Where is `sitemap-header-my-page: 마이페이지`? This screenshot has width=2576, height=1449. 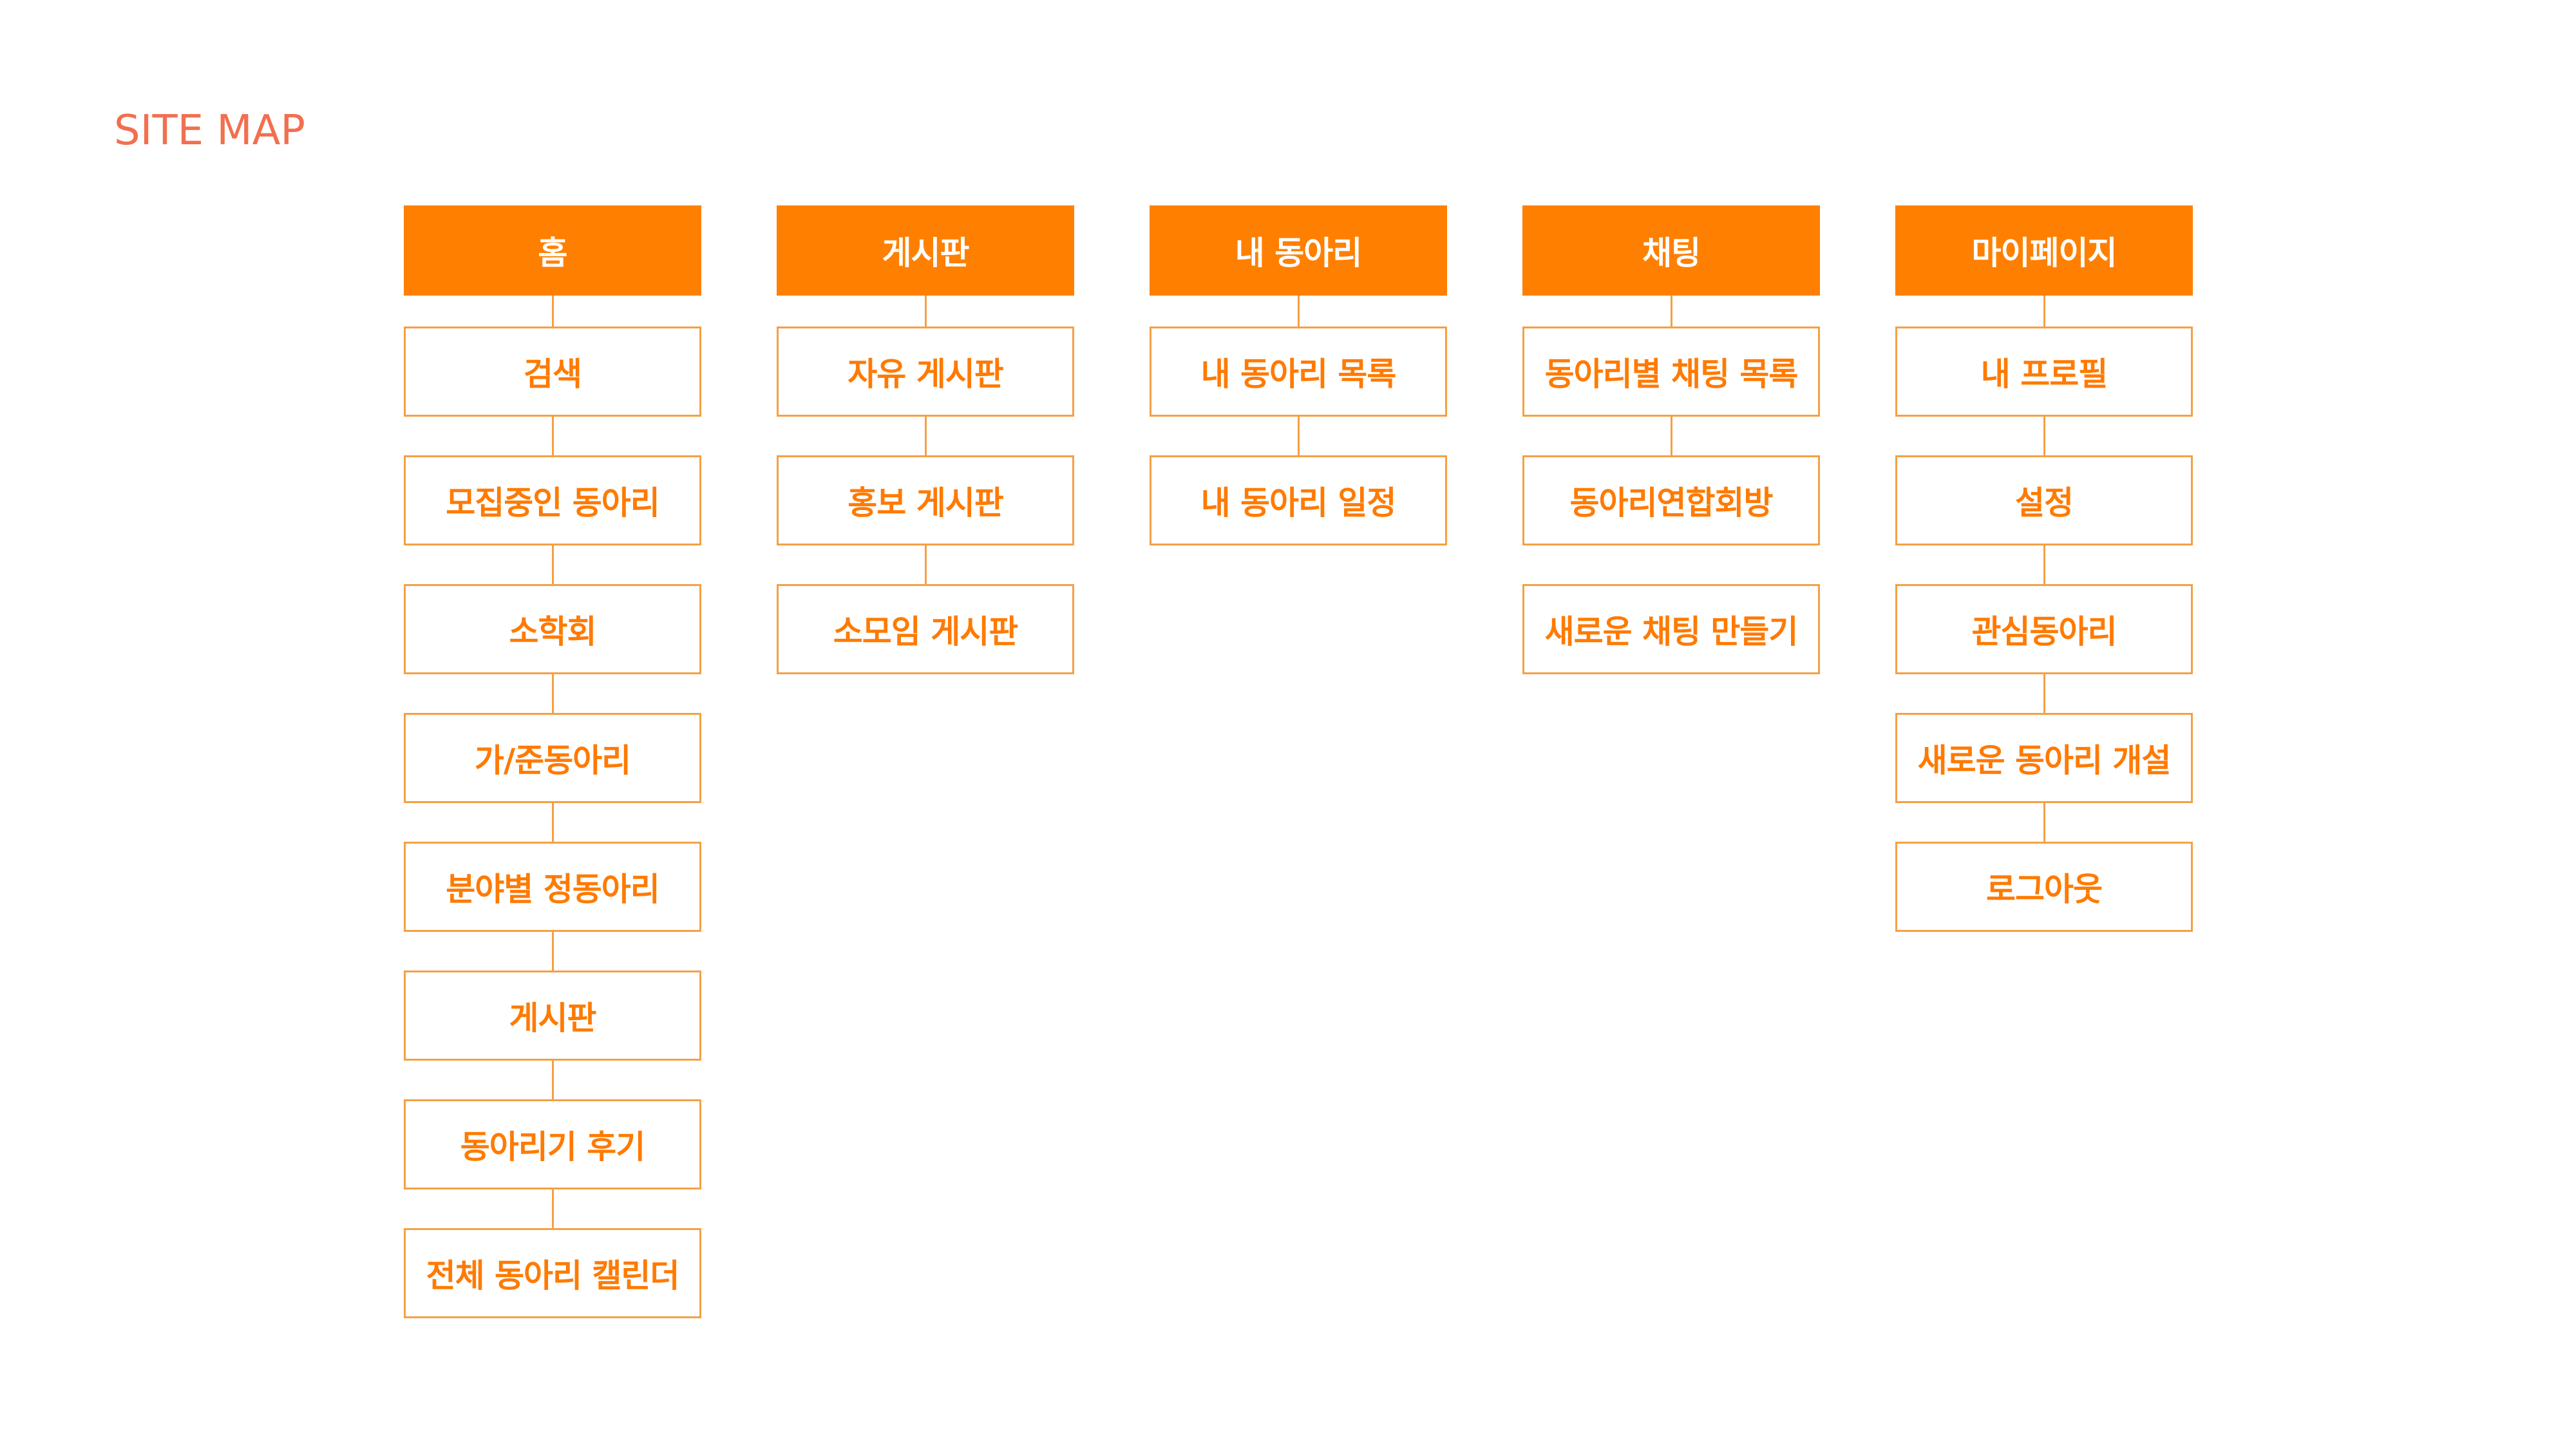
sitemap-header-my-page: 마이페이지 is located at coordinates (2044, 250).